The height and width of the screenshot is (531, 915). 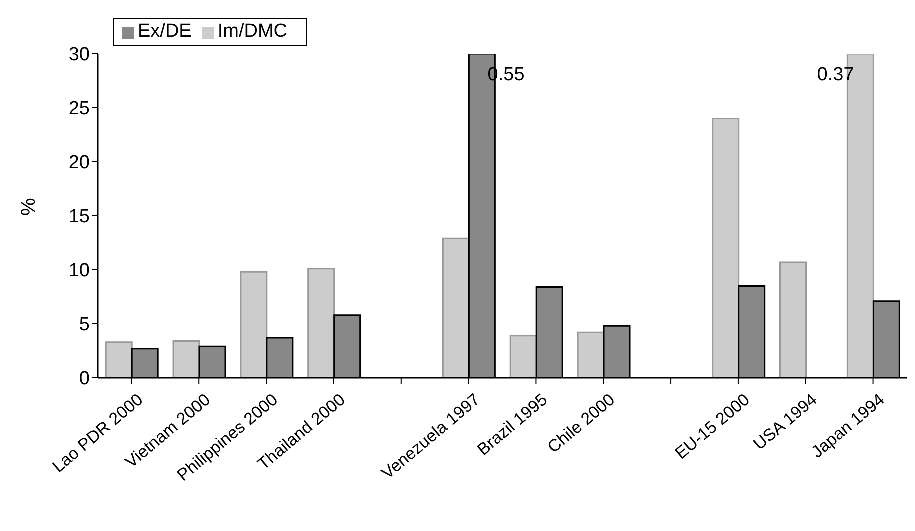 What do you see at coordinates (165, 31) in the screenshot?
I see `legend-label: Ex/DE` at bounding box center [165, 31].